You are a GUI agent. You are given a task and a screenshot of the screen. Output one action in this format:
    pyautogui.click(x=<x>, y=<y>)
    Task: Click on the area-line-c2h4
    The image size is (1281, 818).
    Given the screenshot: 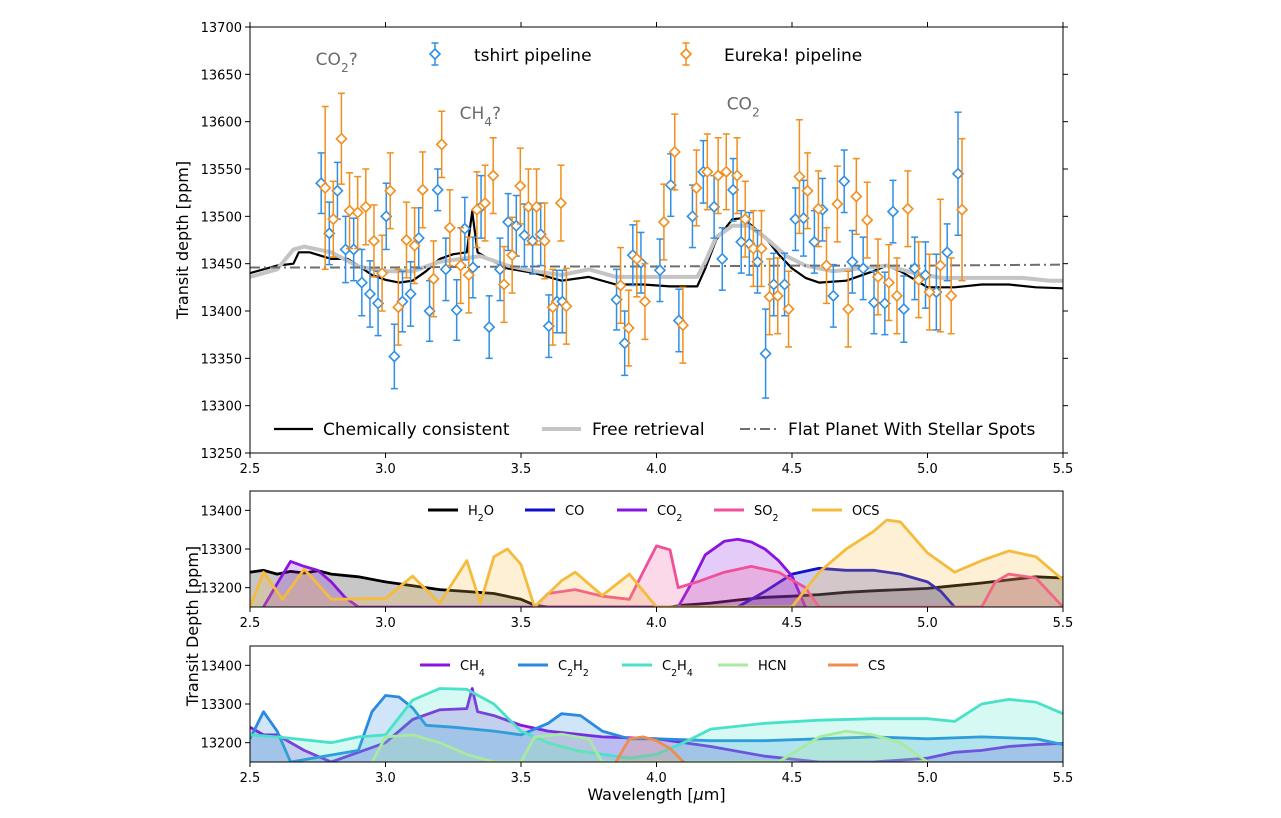 What is the action you would take?
    pyautogui.click(x=656, y=723)
    